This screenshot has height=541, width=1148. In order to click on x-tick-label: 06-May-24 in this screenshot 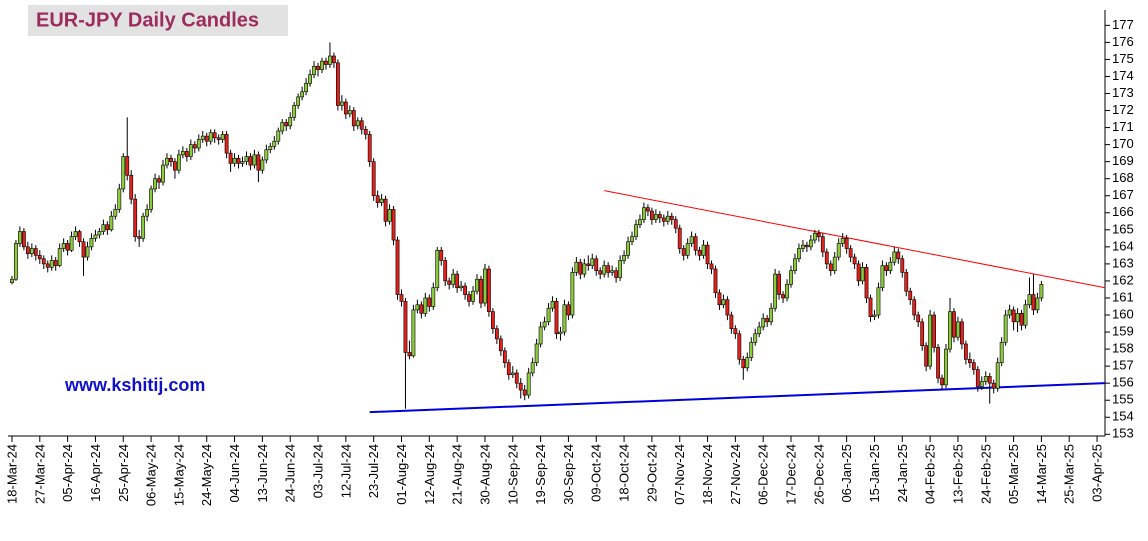, I will do `click(151, 475)`.